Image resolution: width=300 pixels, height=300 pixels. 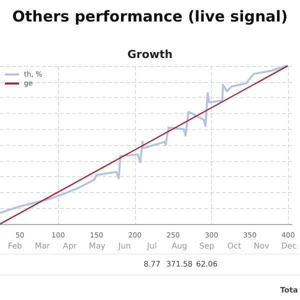 I want to click on chart-title: Others performance (live signal), so click(x=150, y=17).